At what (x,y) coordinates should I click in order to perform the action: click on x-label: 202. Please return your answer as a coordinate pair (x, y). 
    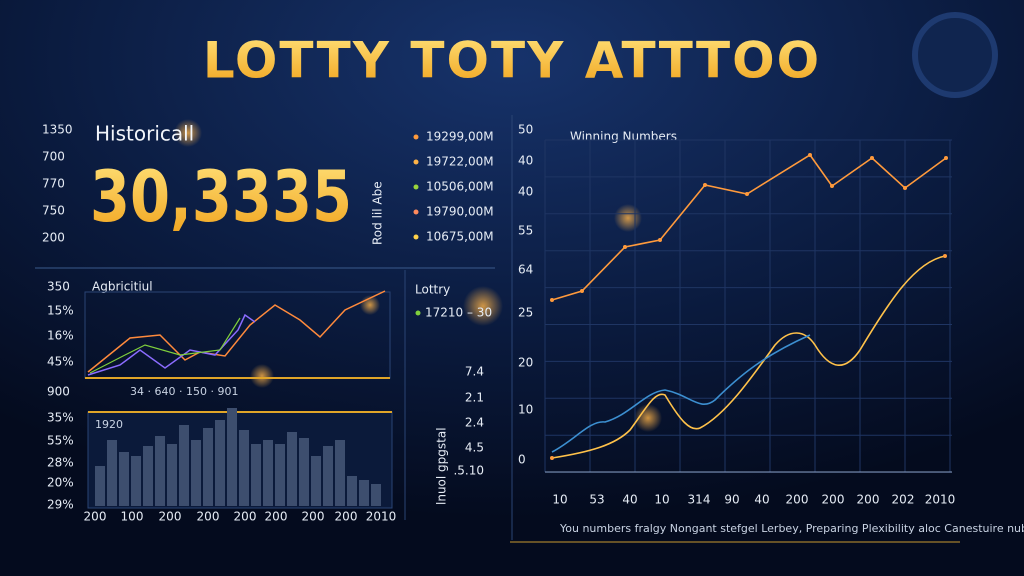
    Looking at the image, I should click on (903, 500).